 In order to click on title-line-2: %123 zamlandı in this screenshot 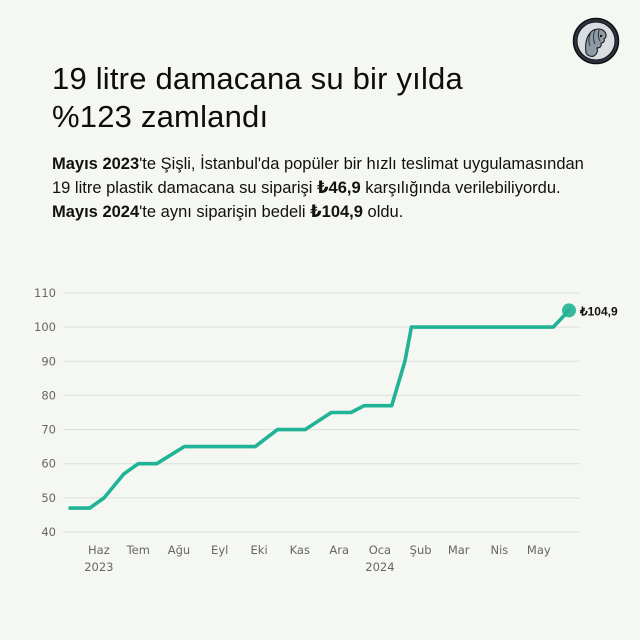, I will do `click(160, 116)`.